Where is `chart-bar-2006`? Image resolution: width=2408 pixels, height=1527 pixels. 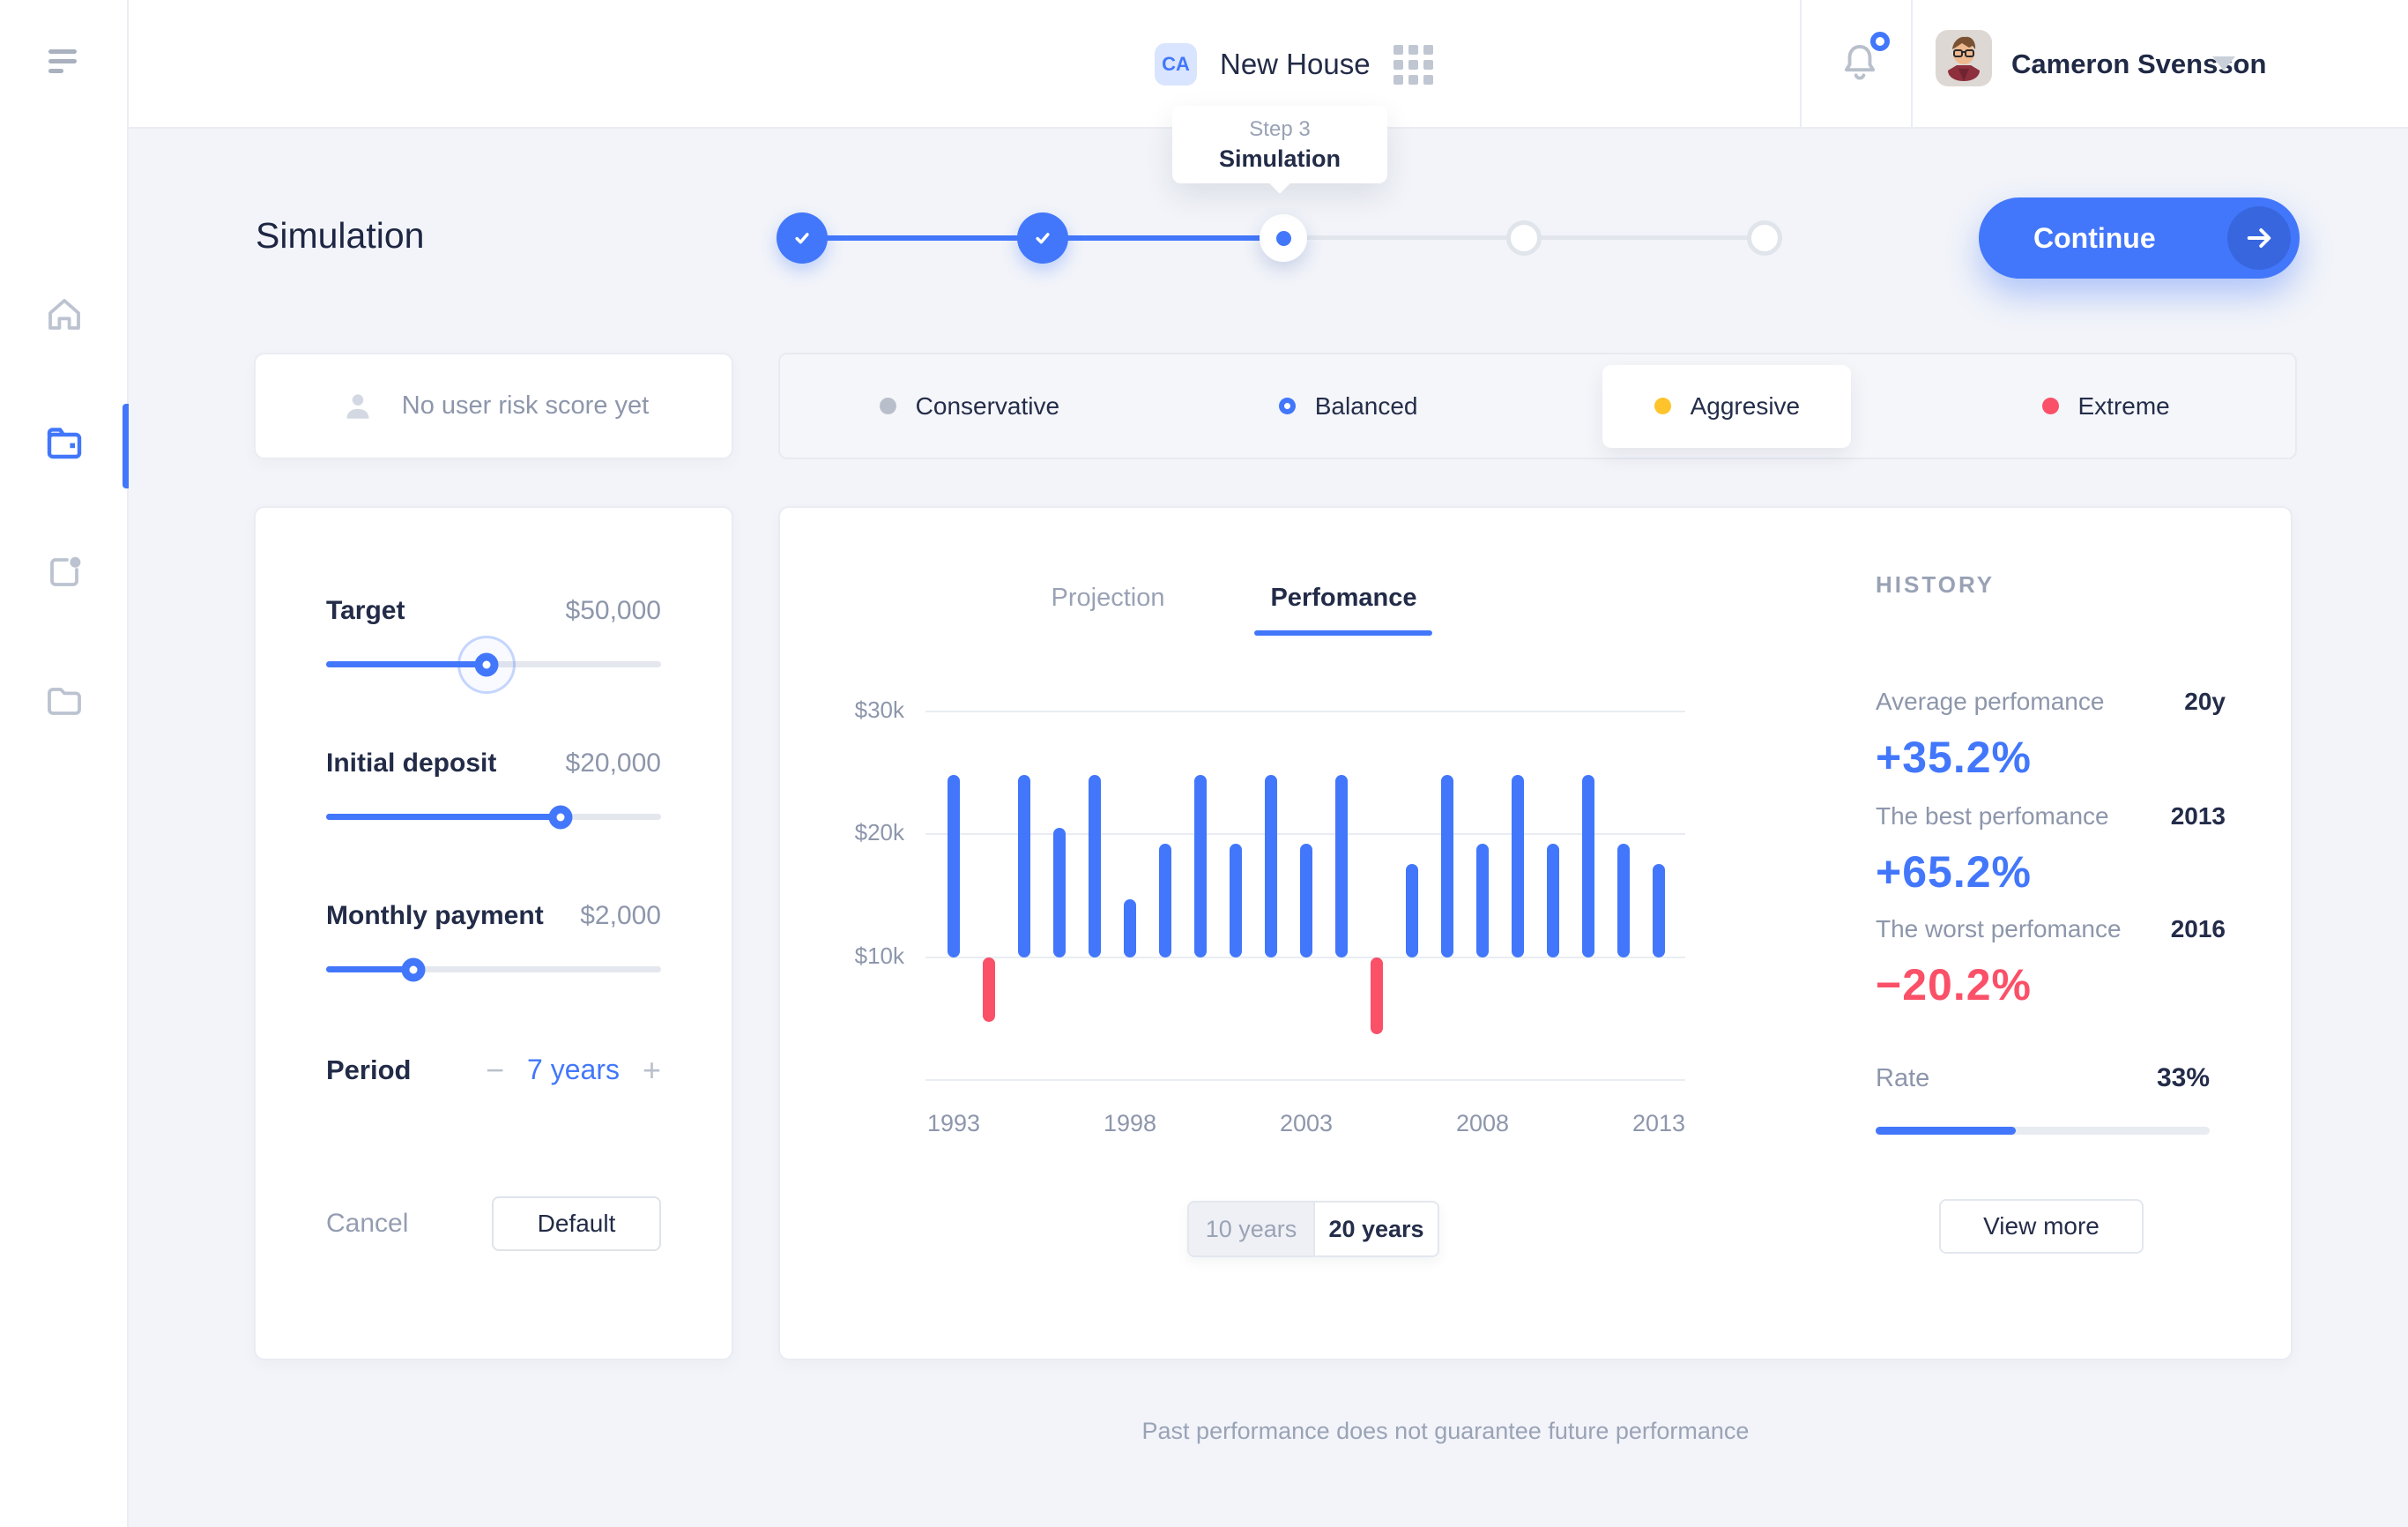
chart-bar-2006 is located at coordinates (1412, 910).